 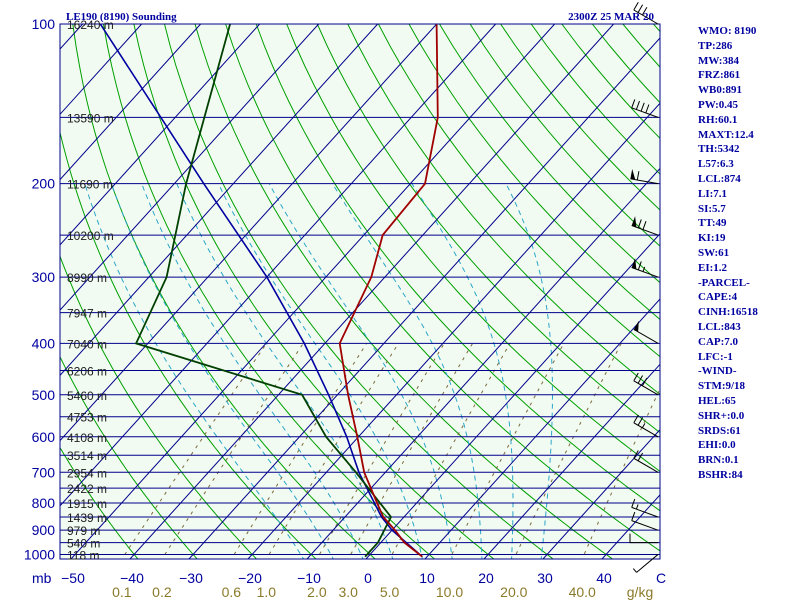 What do you see at coordinates (712, 208) in the screenshot?
I see `index-item: SI:5.7` at bounding box center [712, 208].